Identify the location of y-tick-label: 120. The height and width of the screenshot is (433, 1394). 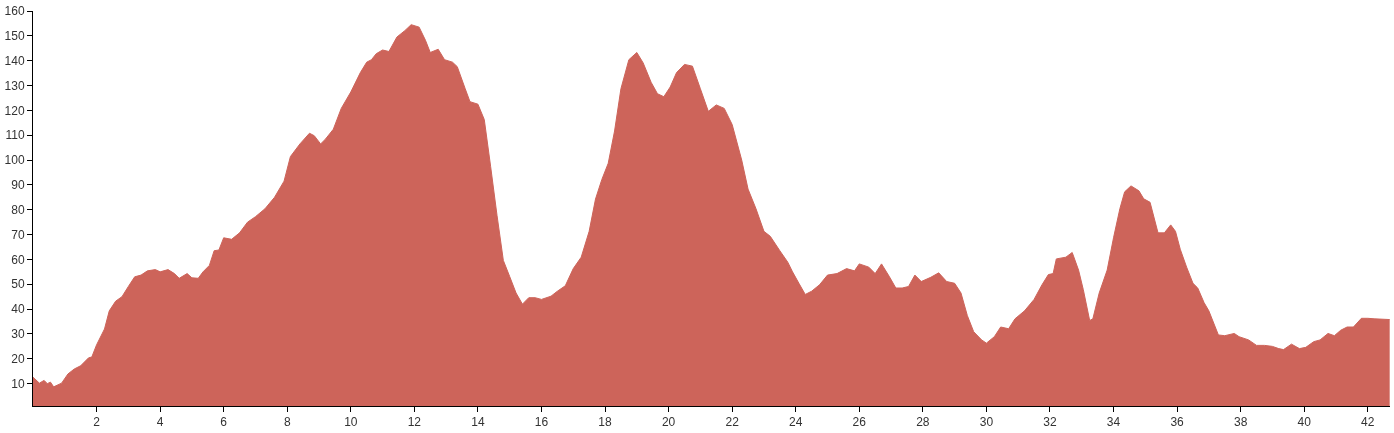
(14, 110).